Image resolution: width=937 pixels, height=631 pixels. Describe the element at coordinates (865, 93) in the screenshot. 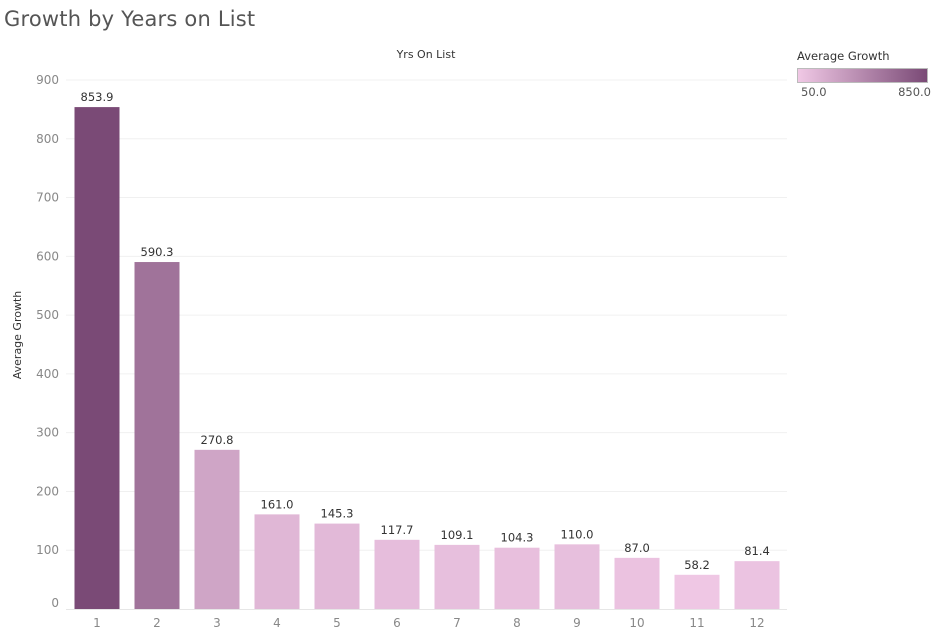

I see `legend-range-labels: 50.0 850.0` at that location.